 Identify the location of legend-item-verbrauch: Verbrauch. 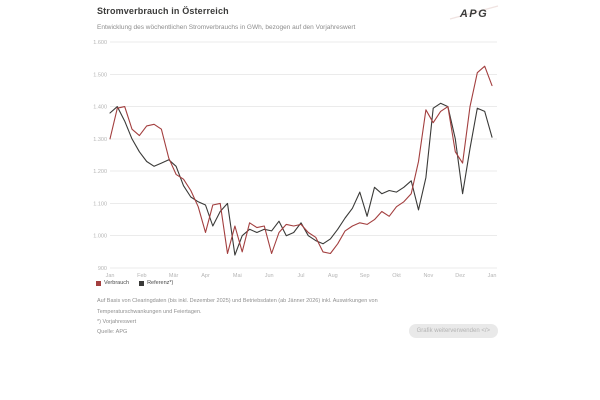
(112, 283).